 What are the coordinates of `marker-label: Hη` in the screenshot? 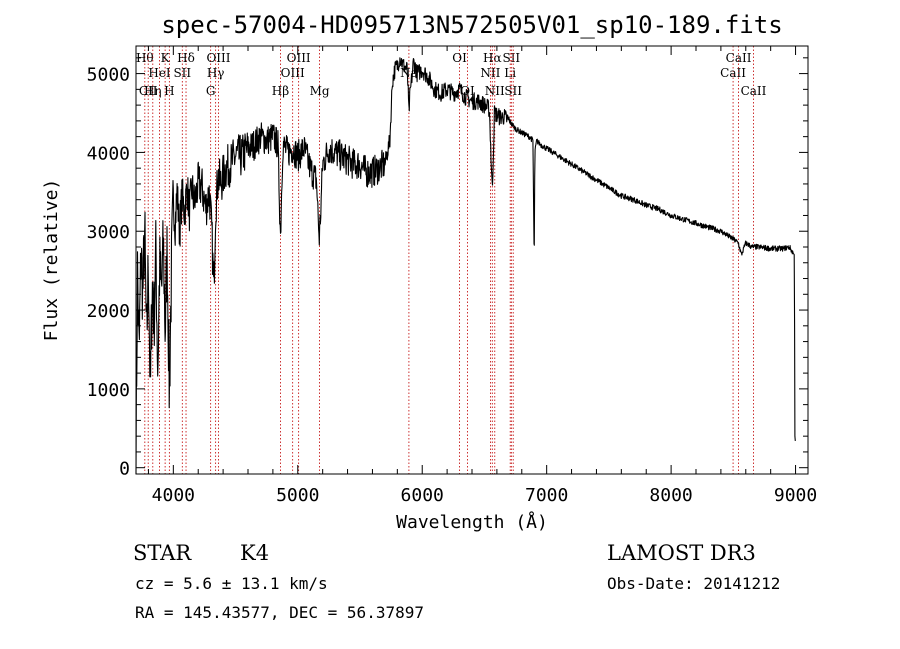 It's located at (153, 91).